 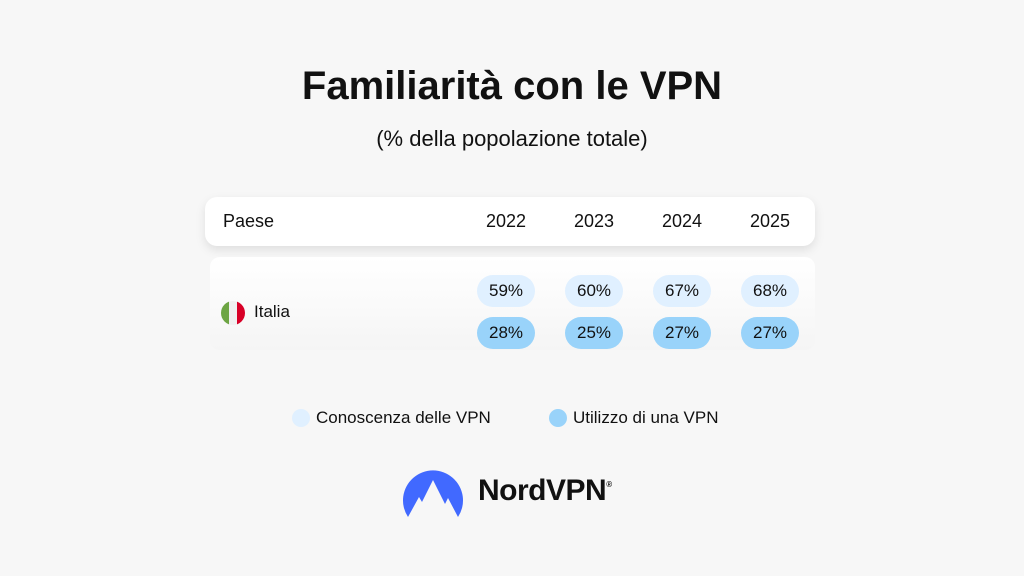 What do you see at coordinates (594, 221) in the screenshot?
I see `column-header-2023: 2023` at bounding box center [594, 221].